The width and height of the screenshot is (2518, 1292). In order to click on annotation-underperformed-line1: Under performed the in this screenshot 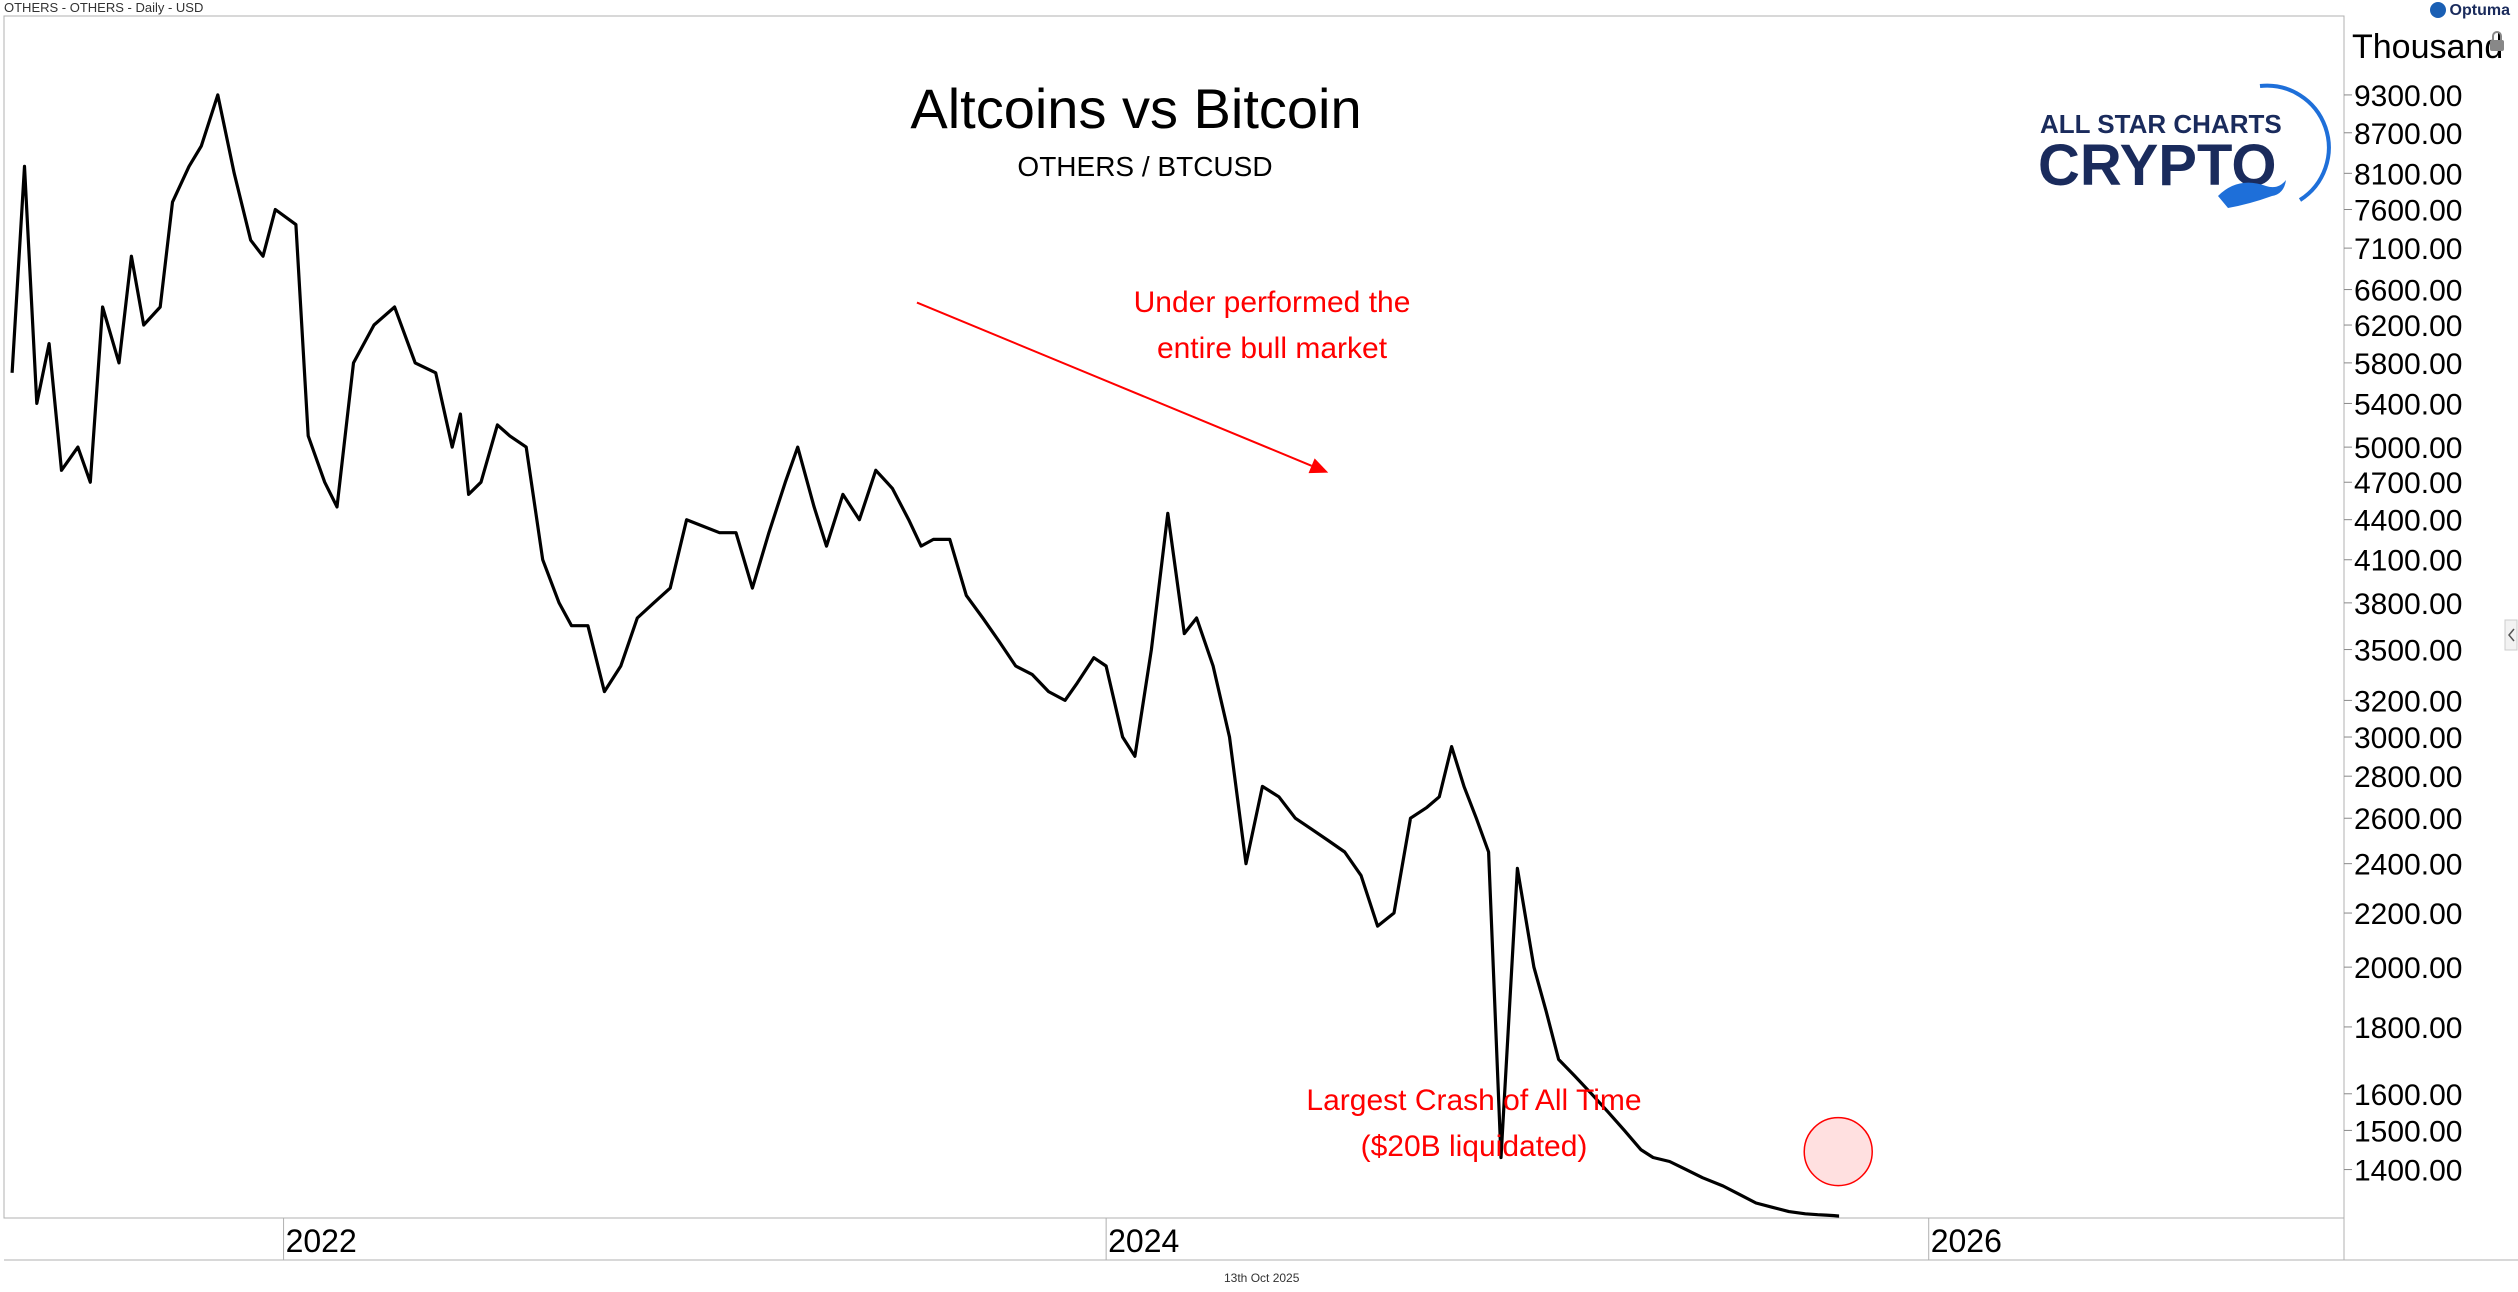, I will do `click(1272, 302)`.